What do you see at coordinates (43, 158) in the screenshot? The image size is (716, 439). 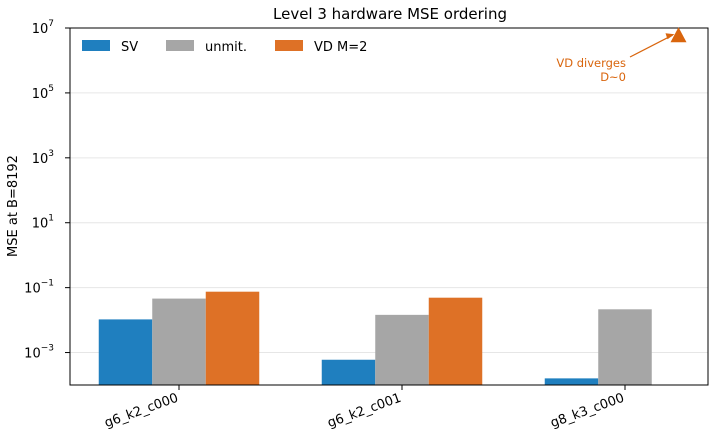 I see `y-tick-label: 10³` at bounding box center [43, 158].